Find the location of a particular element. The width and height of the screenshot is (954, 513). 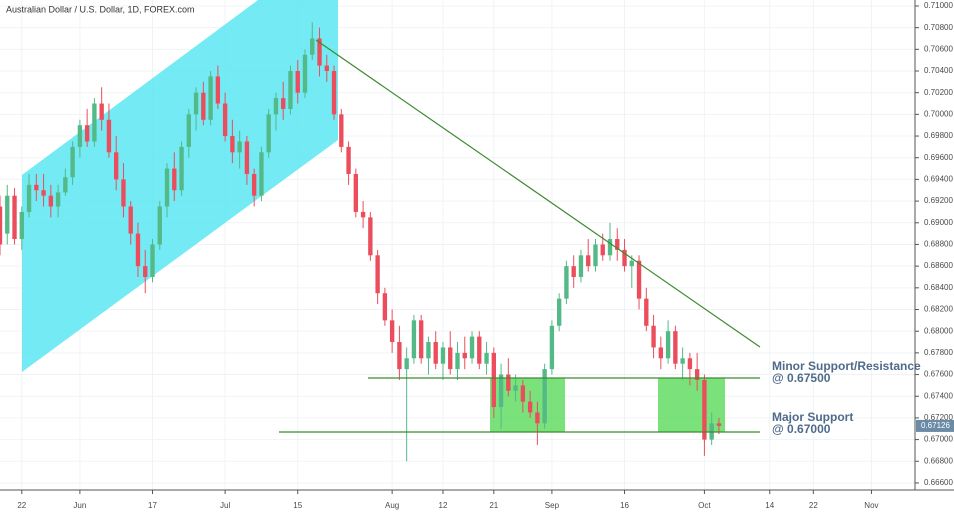

last-price-tag is located at coordinates (935, 425).